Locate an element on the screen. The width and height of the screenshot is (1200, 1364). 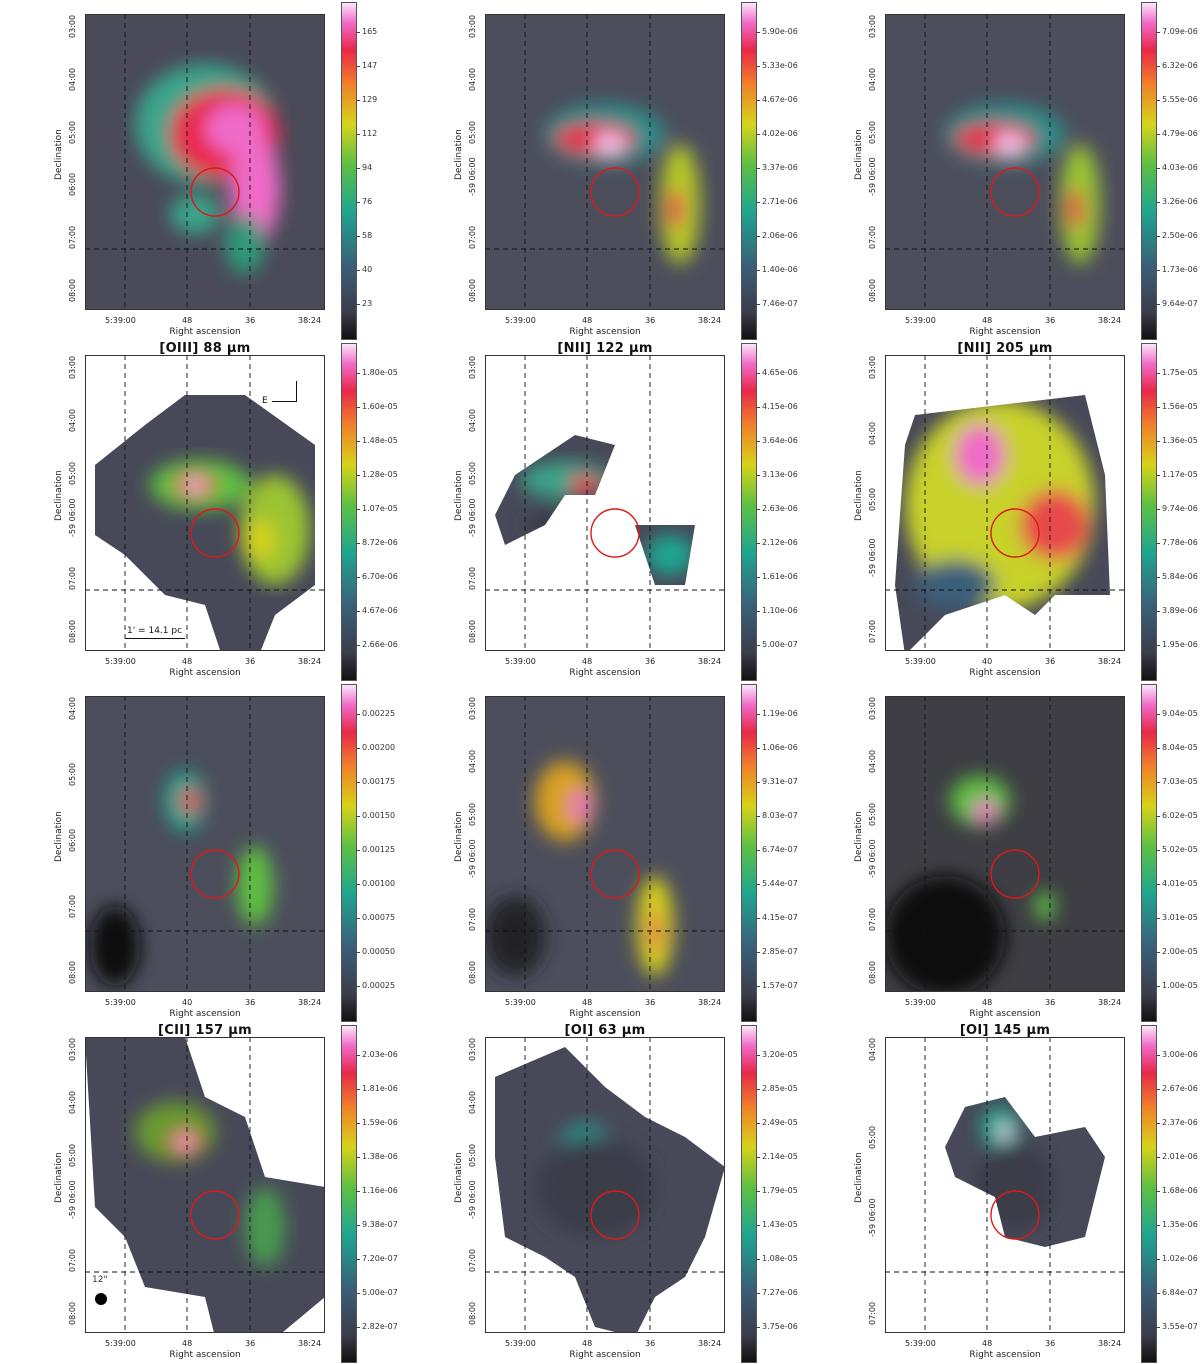
colorbar-tick-label: 8.03e-07 is located at coordinates (780, 815).